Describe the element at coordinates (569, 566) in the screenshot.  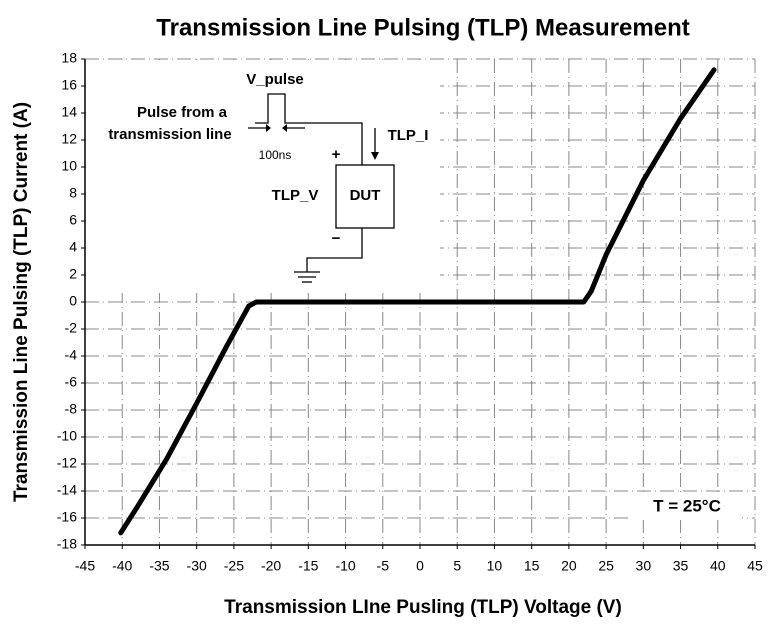
I see `x-tick-label: 20` at that location.